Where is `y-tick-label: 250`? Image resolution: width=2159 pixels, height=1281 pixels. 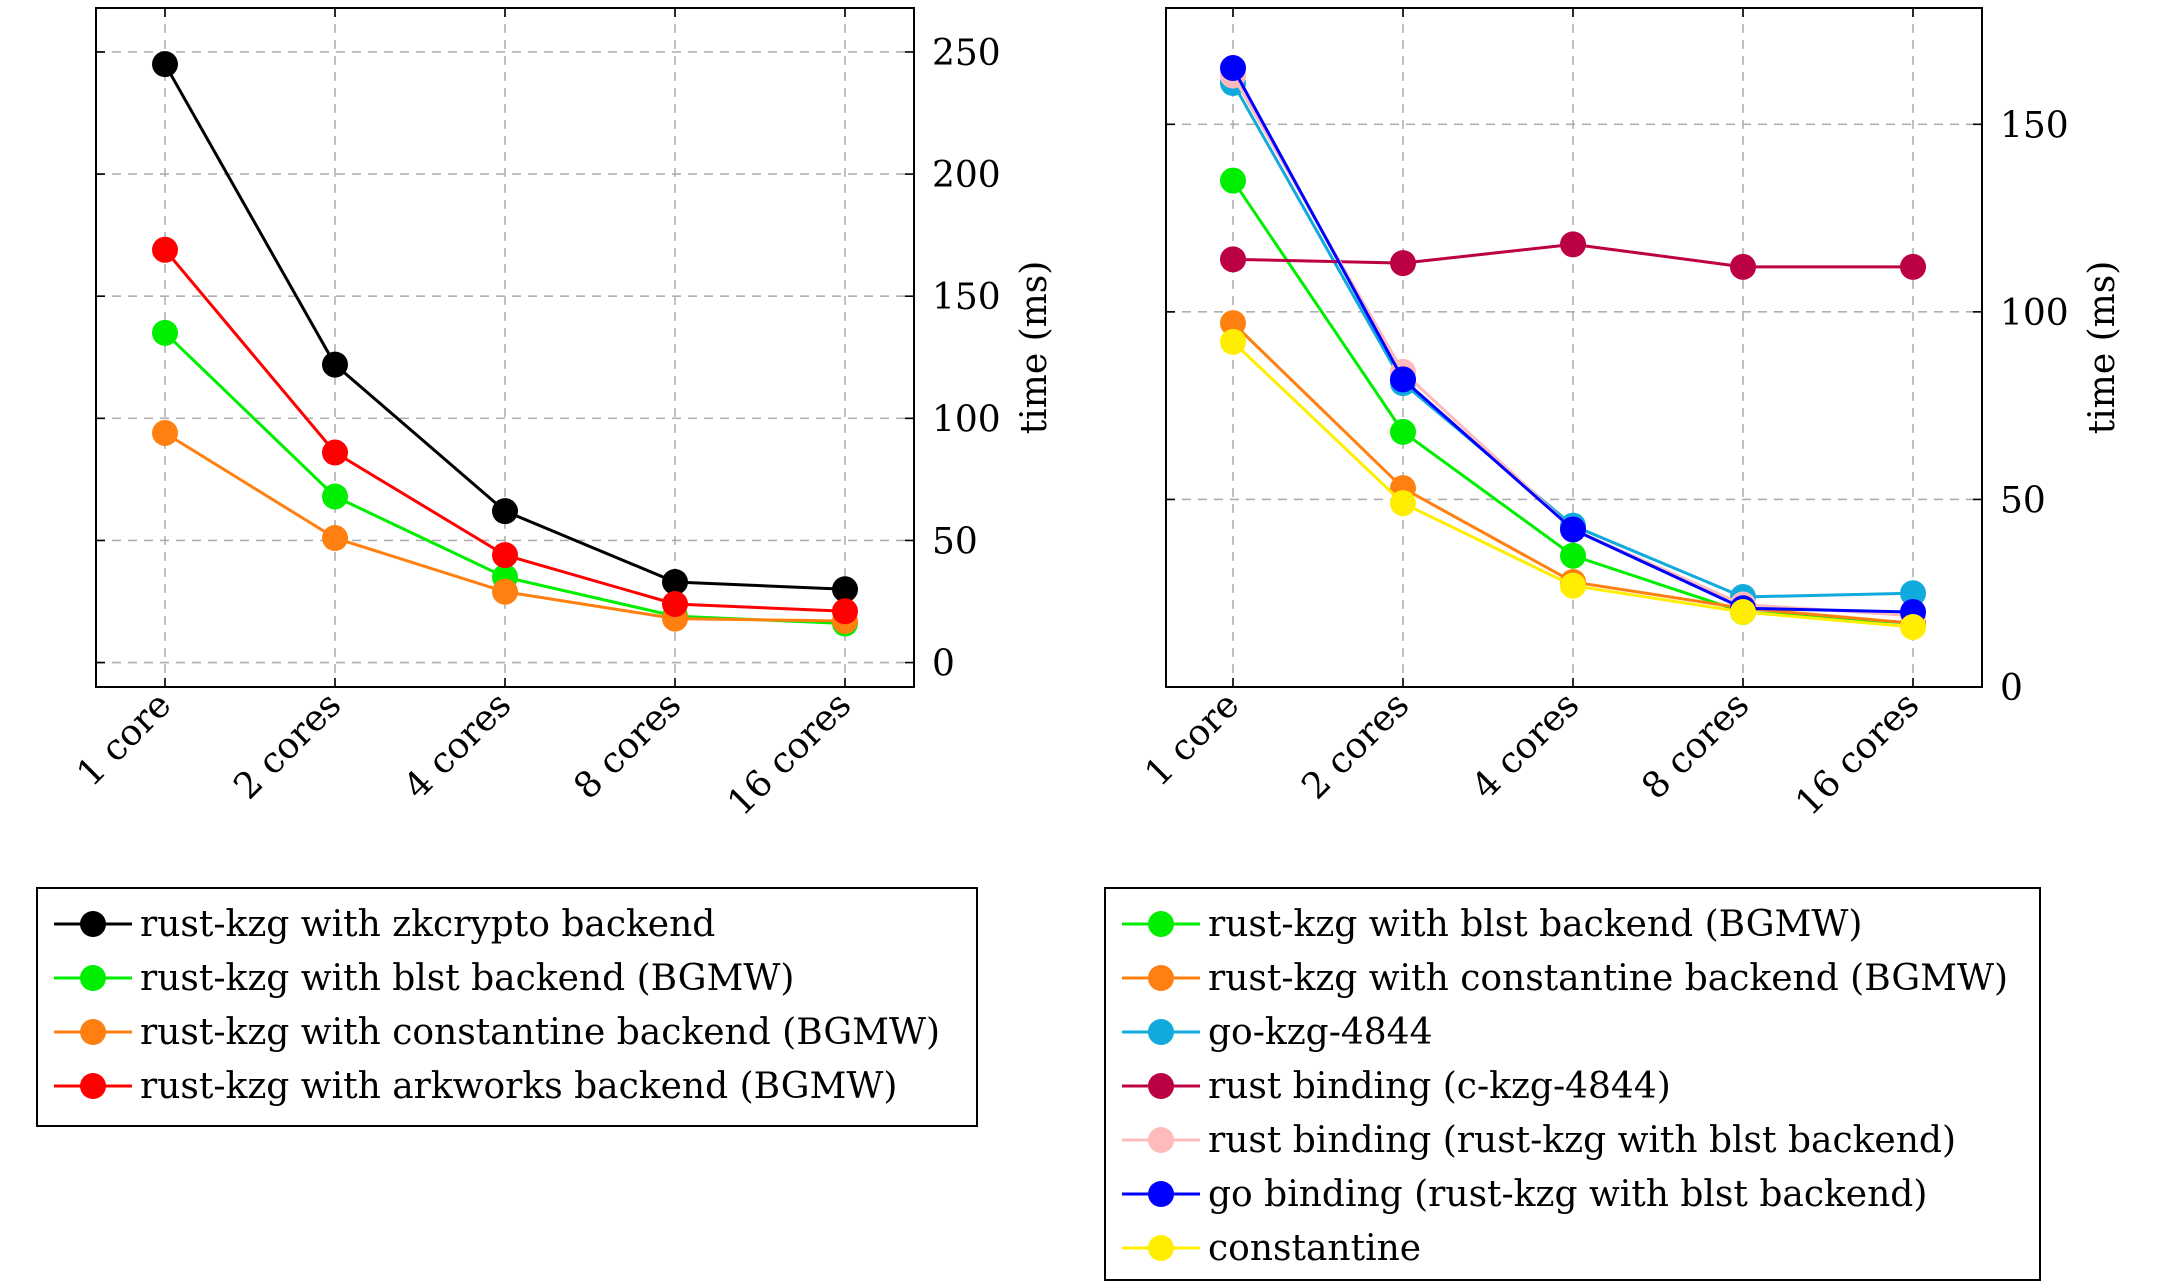 y-tick-label: 250 is located at coordinates (966, 53).